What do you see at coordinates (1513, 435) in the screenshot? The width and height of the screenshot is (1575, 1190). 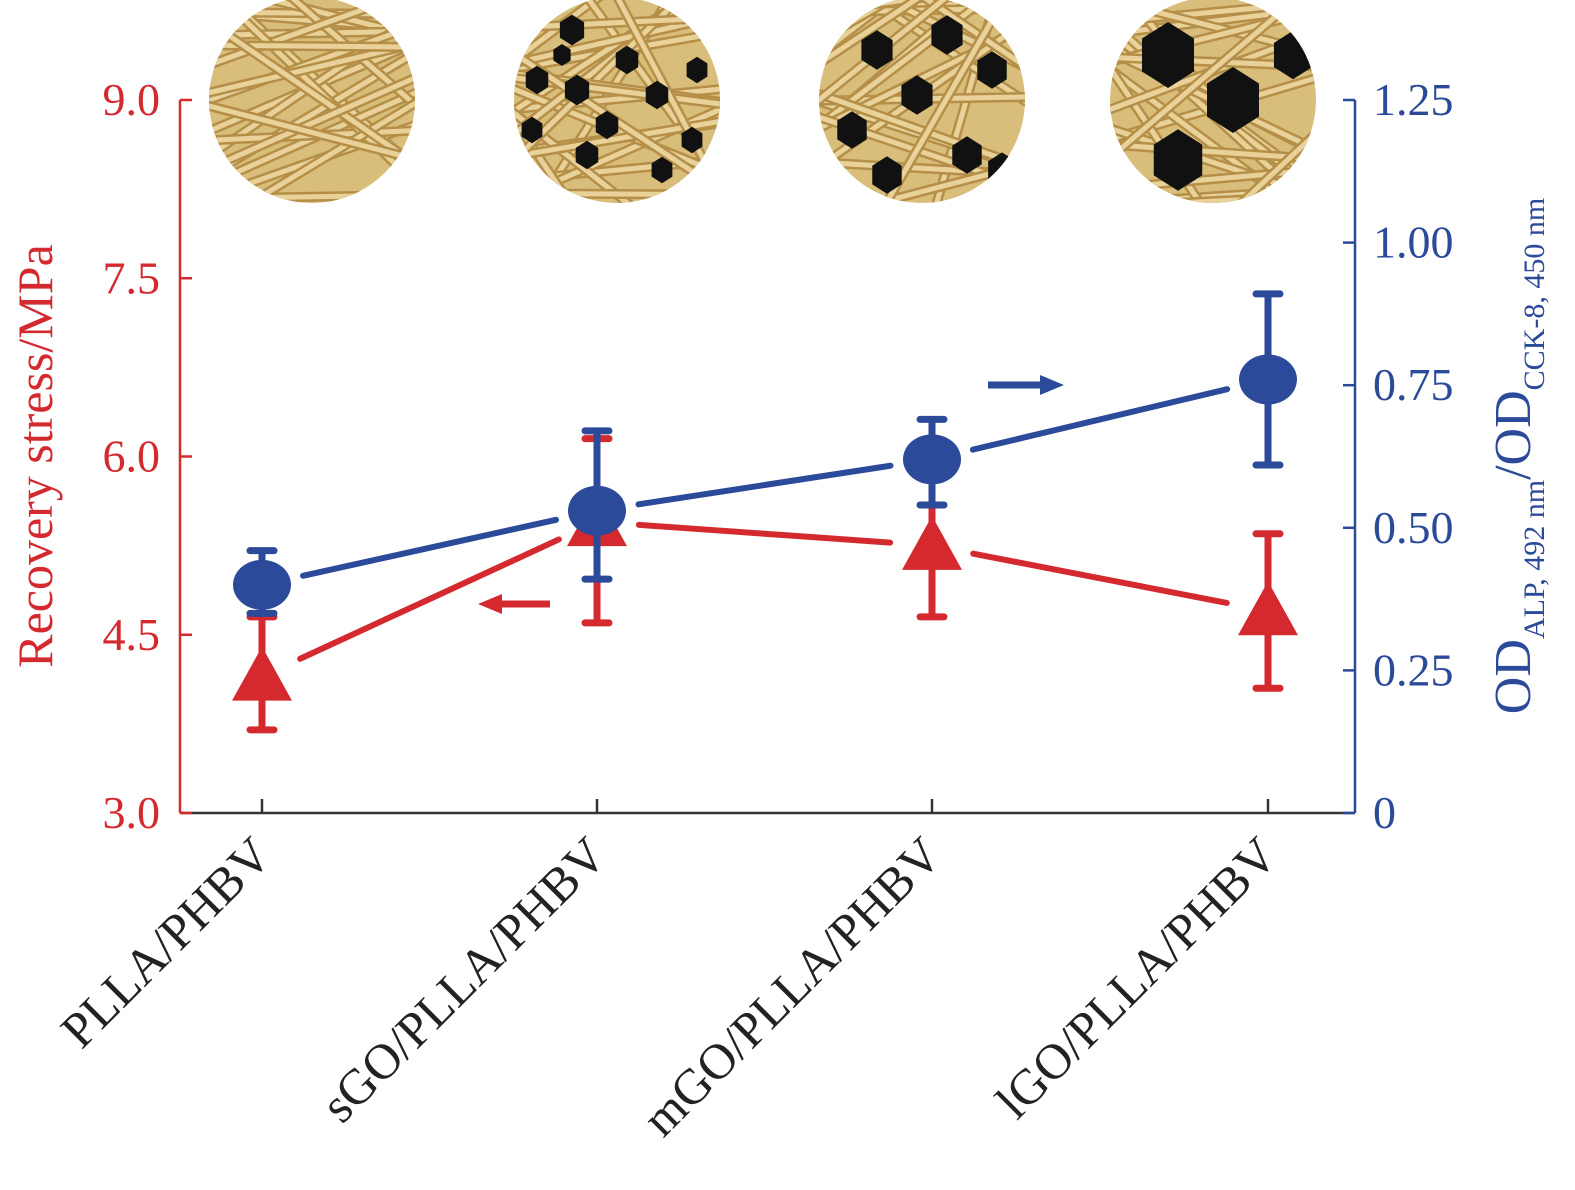 I see `right-title-slash: /OD` at bounding box center [1513, 435].